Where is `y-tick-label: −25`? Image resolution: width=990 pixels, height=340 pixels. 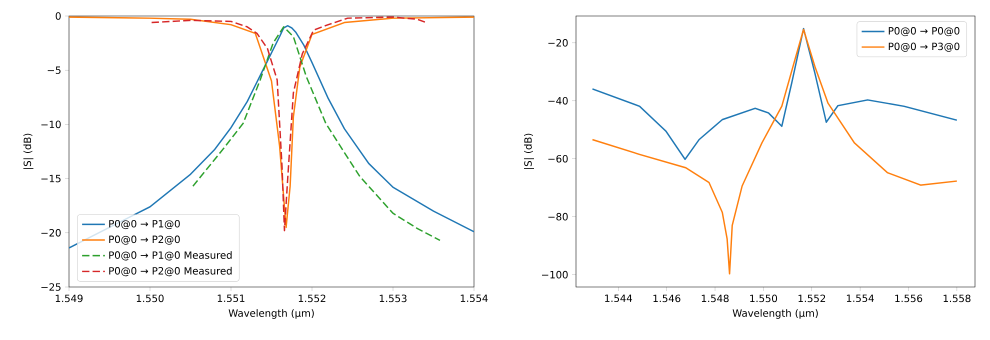 y-tick-label: −25 is located at coordinates (51, 287).